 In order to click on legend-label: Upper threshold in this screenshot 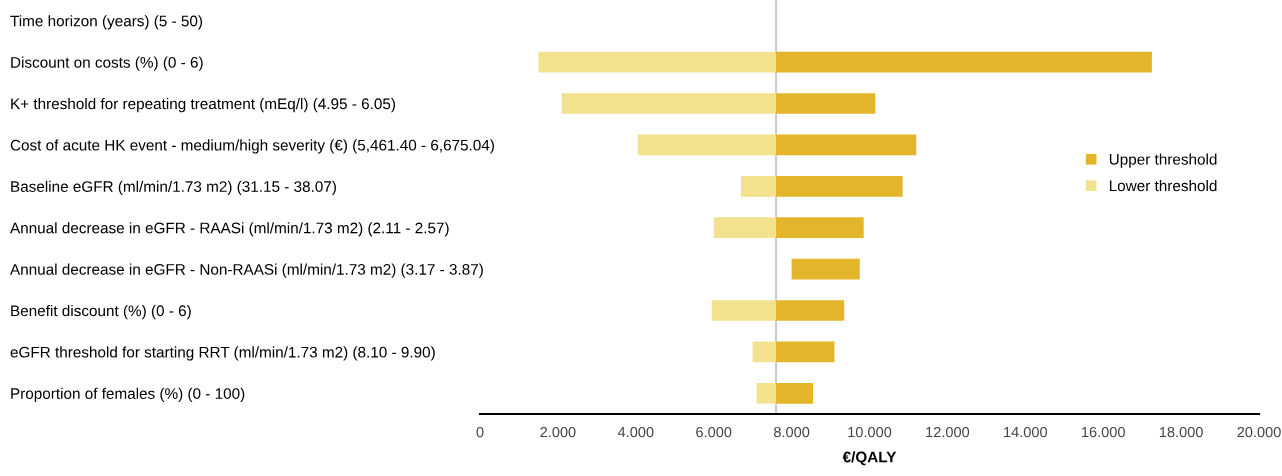, I will do `click(1163, 160)`.